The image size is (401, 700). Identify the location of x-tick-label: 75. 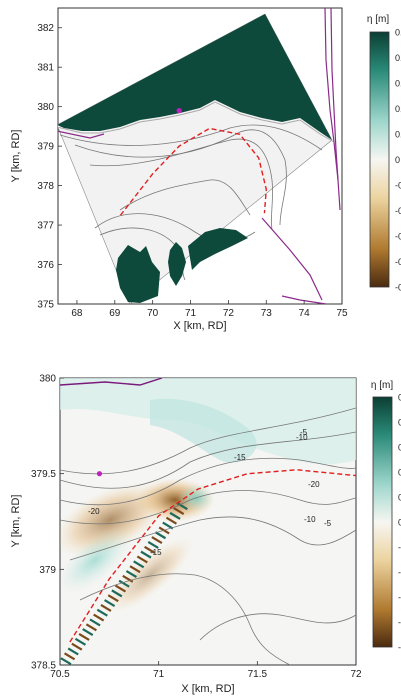
(342, 313).